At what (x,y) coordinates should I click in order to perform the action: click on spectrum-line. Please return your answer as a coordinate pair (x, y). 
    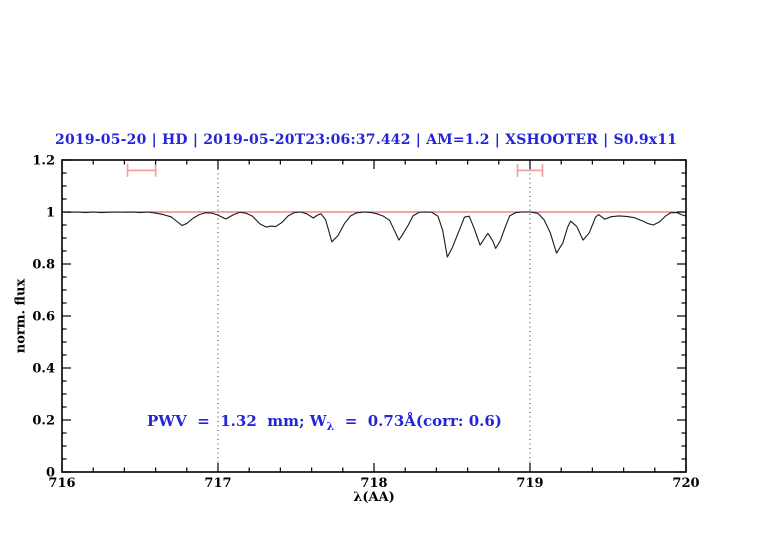
    Looking at the image, I should click on (374, 234).